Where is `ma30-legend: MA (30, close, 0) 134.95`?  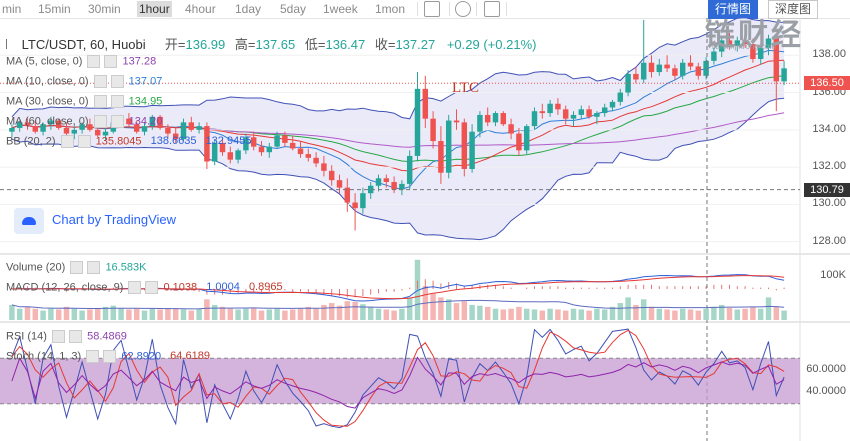
ma30-legend: MA (30, close, 0) 134.95 is located at coordinates (84, 101).